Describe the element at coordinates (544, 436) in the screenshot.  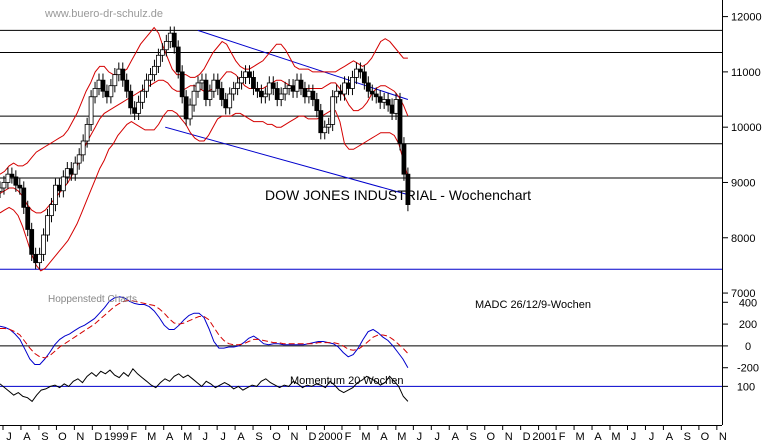
I see `time-tick-label: 2001` at that location.